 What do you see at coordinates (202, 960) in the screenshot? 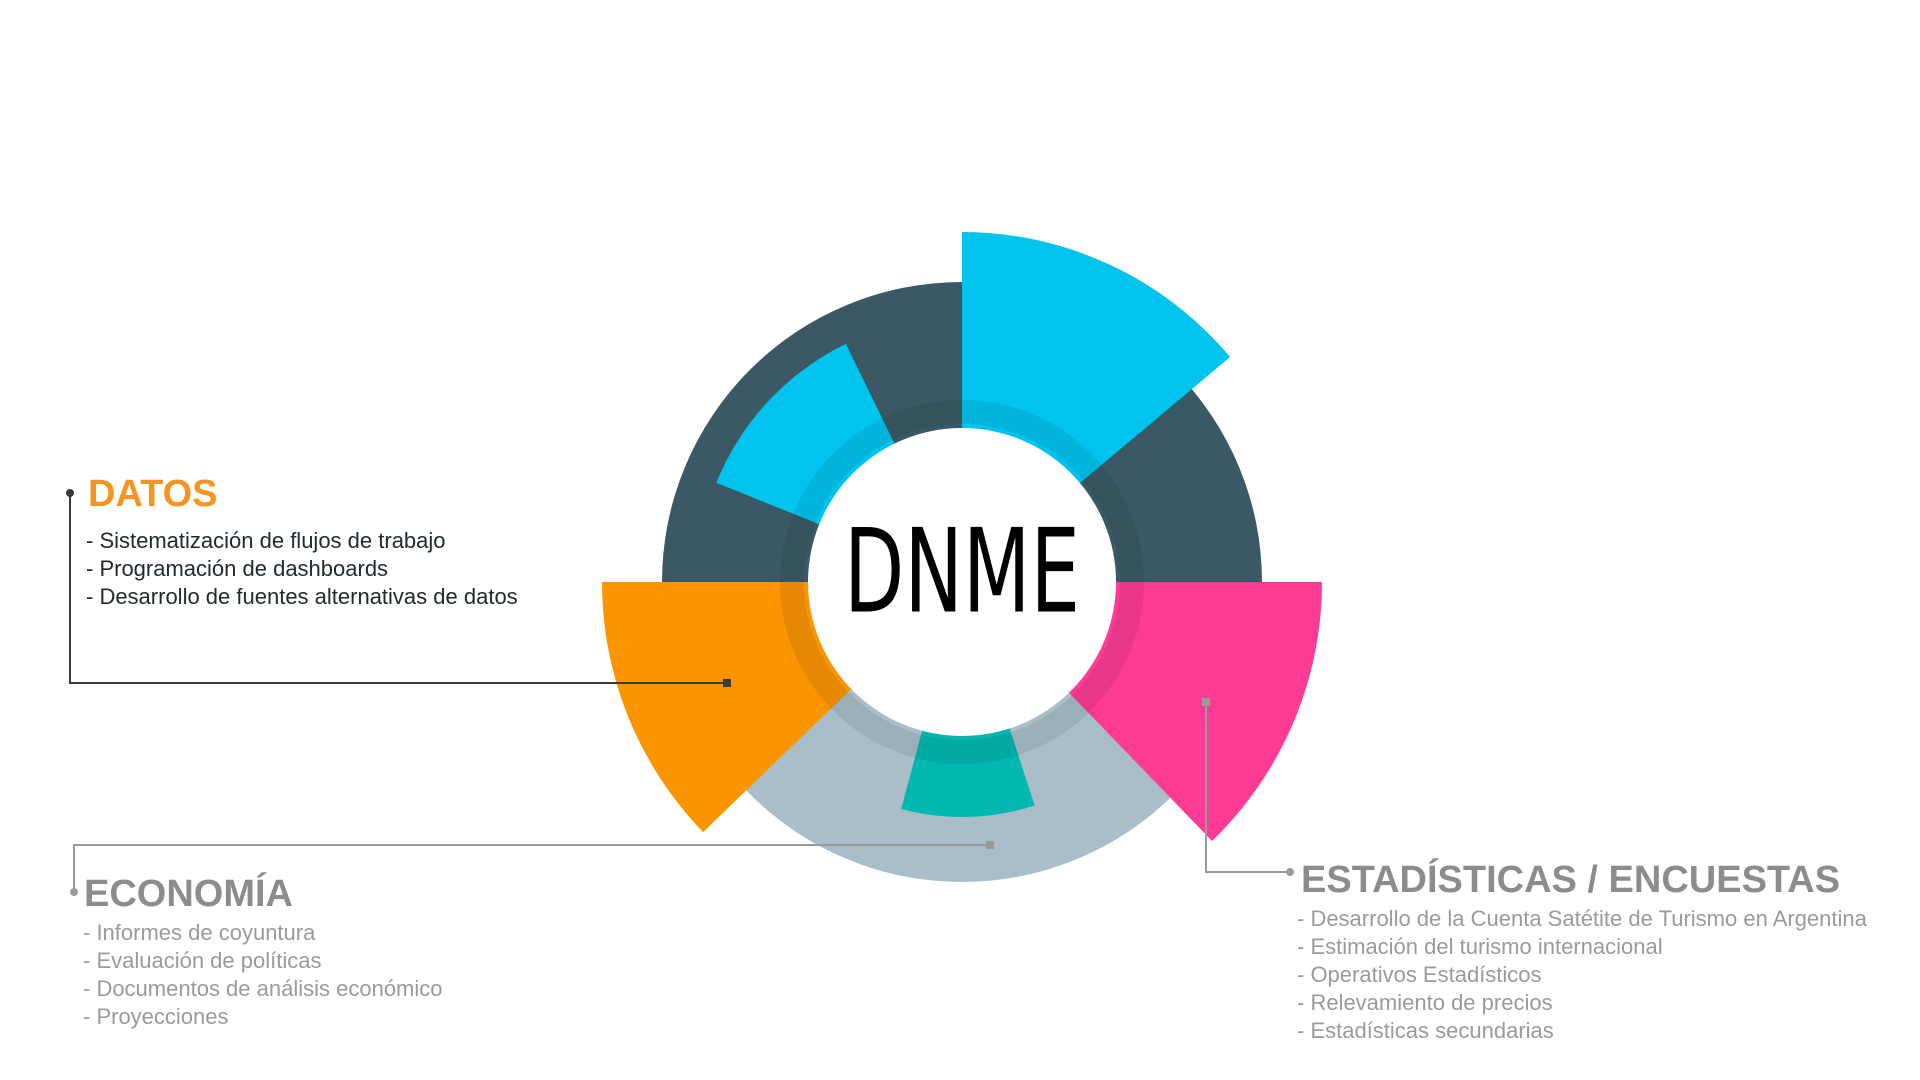
I see `economia-item: - Evaluación de políticas` at bounding box center [202, 960].